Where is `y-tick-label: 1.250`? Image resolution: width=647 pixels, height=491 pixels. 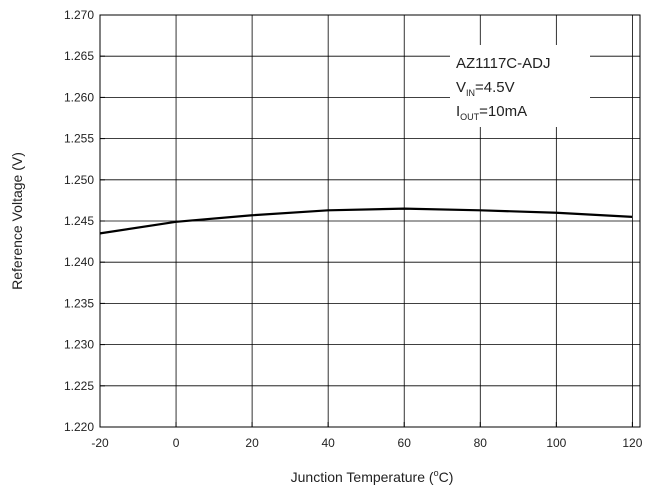
y-tick-label: 1.250 is located at coordinates (79, 180).